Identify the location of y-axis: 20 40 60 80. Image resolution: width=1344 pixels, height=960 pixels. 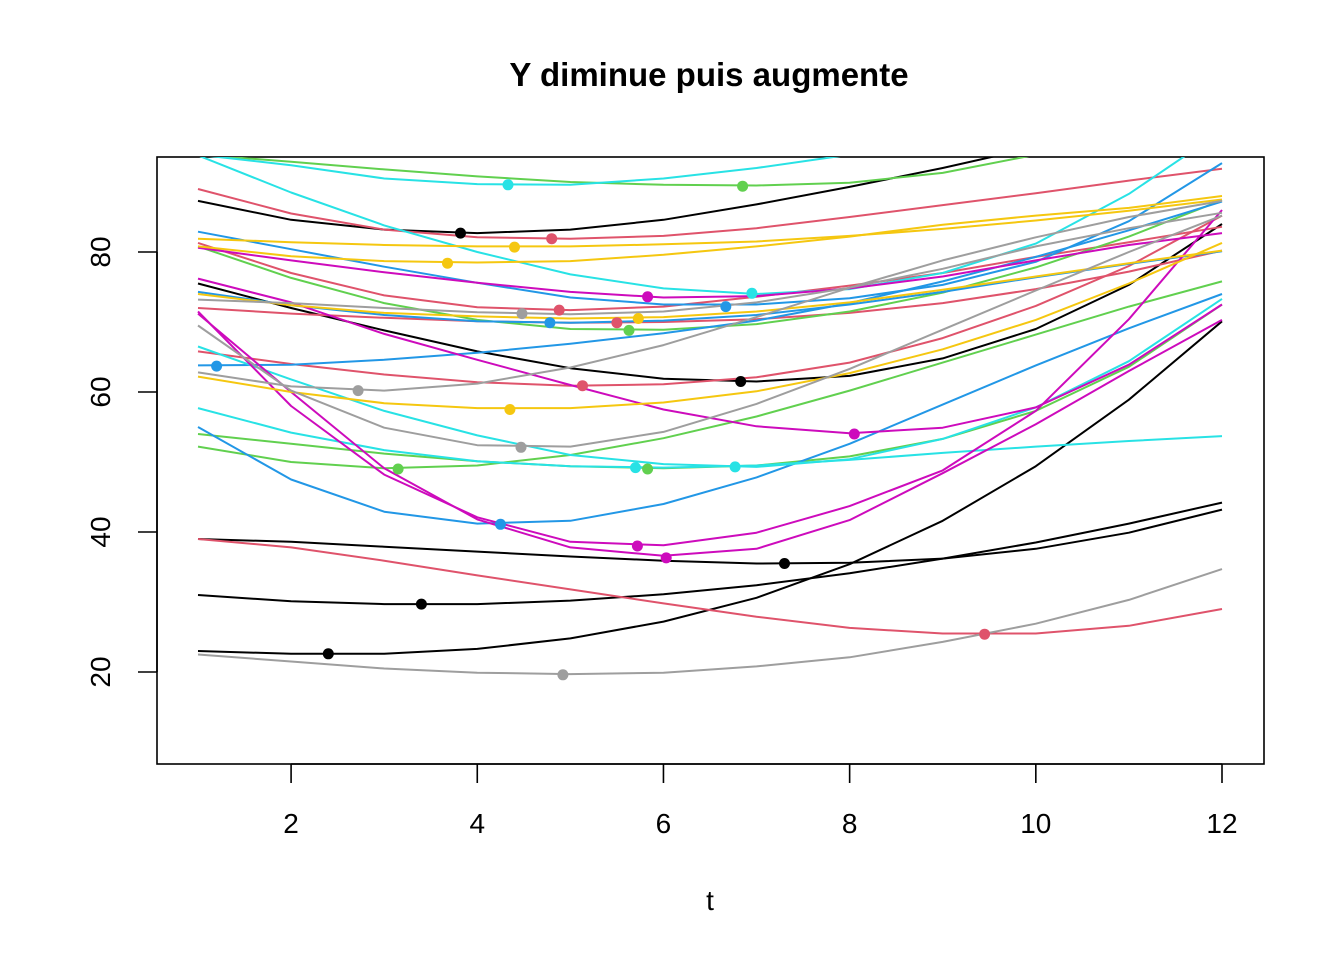
(121, 462).